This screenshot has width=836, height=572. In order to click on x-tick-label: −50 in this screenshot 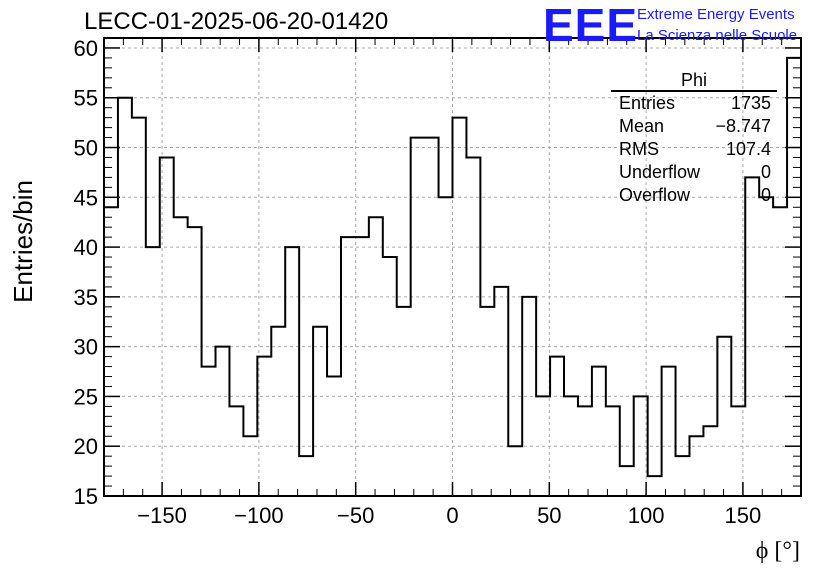, I will do `click(355, 515)`.